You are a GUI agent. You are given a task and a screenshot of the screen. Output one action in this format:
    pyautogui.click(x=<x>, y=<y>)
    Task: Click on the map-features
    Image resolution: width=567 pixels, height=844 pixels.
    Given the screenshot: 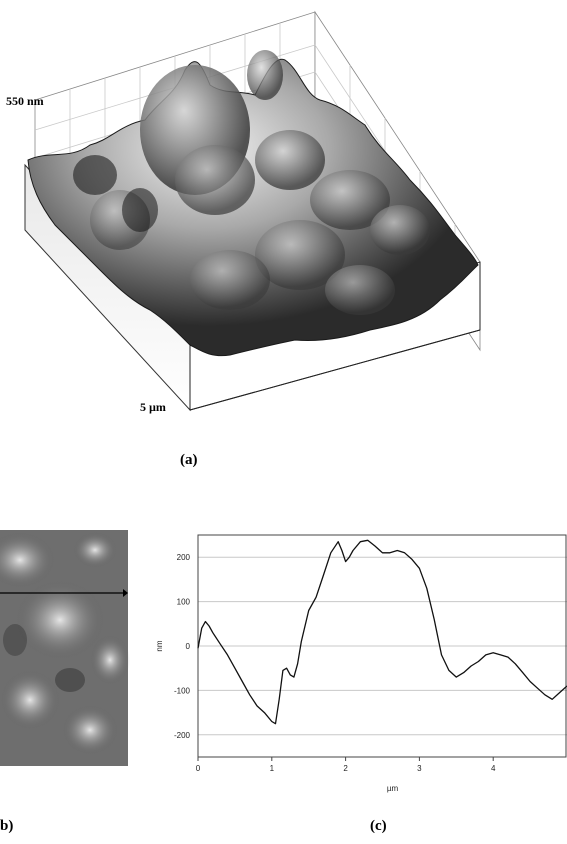 What is the action you would take?
    pyautogui.click(x=65, y=643)
    